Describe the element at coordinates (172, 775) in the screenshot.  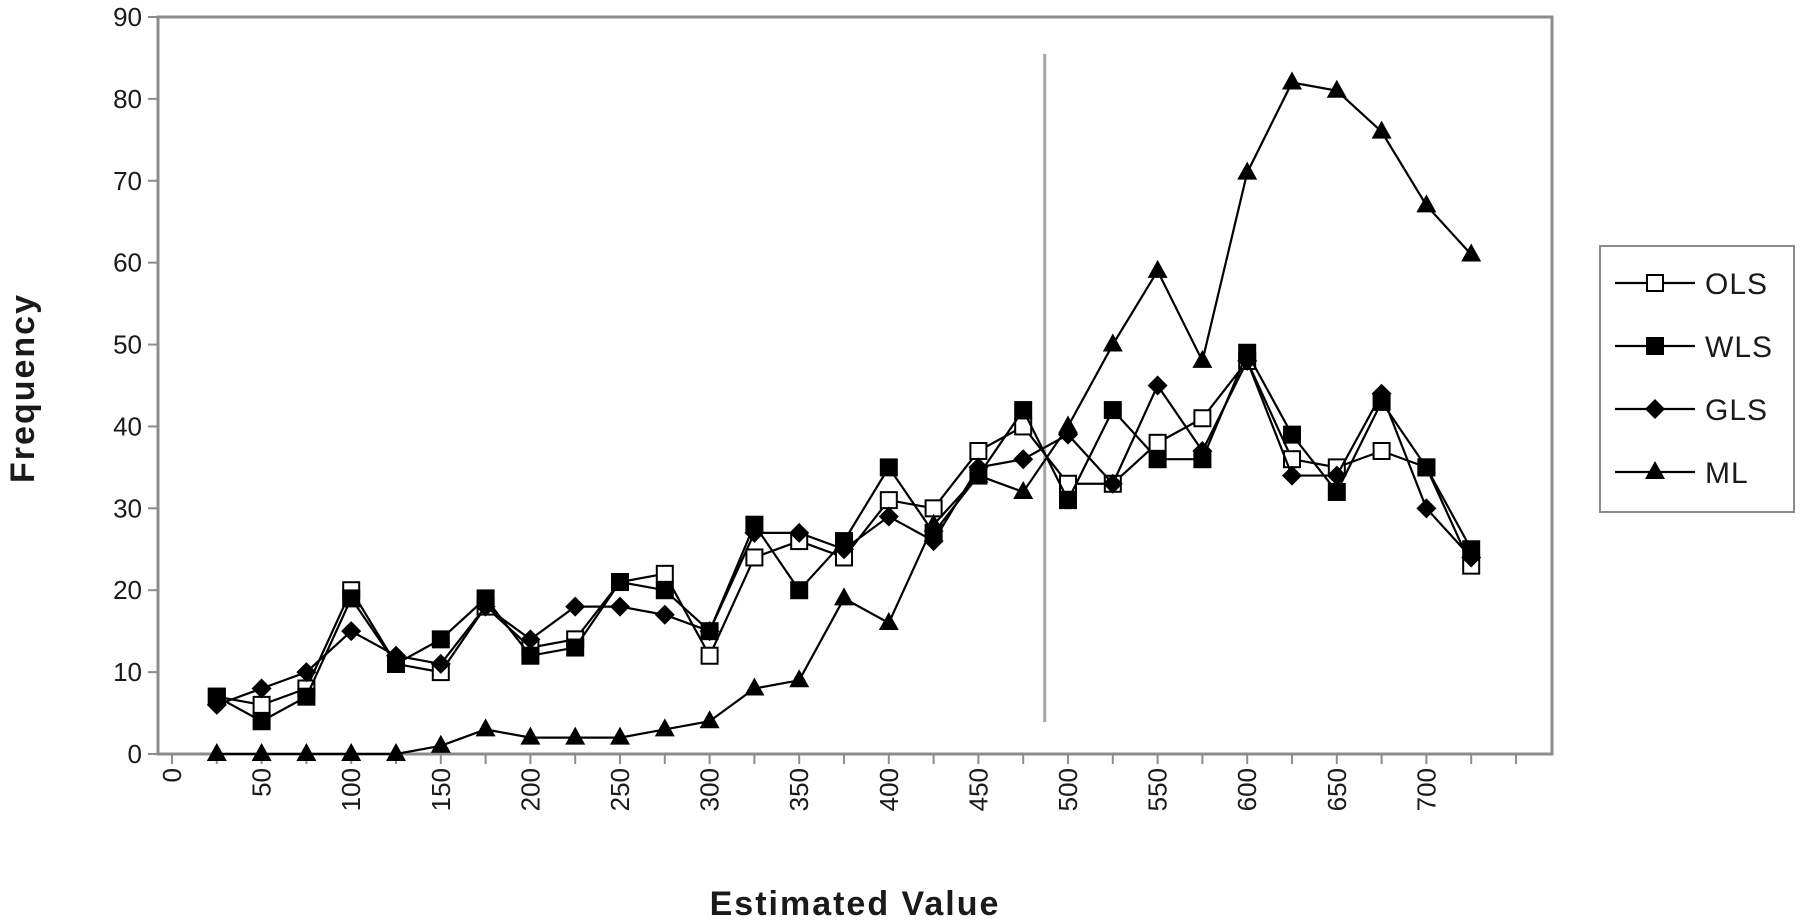
I see `x-tick-label: 0` at that location.